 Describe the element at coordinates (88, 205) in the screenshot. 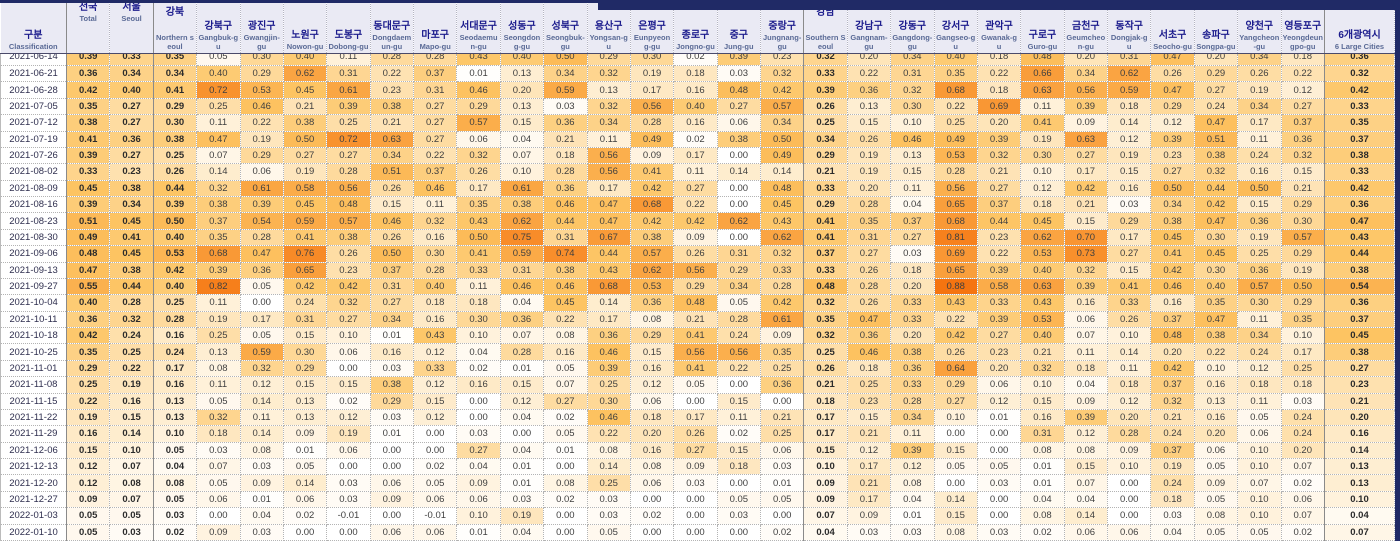

I see `value-cell: 0.39` at that location.